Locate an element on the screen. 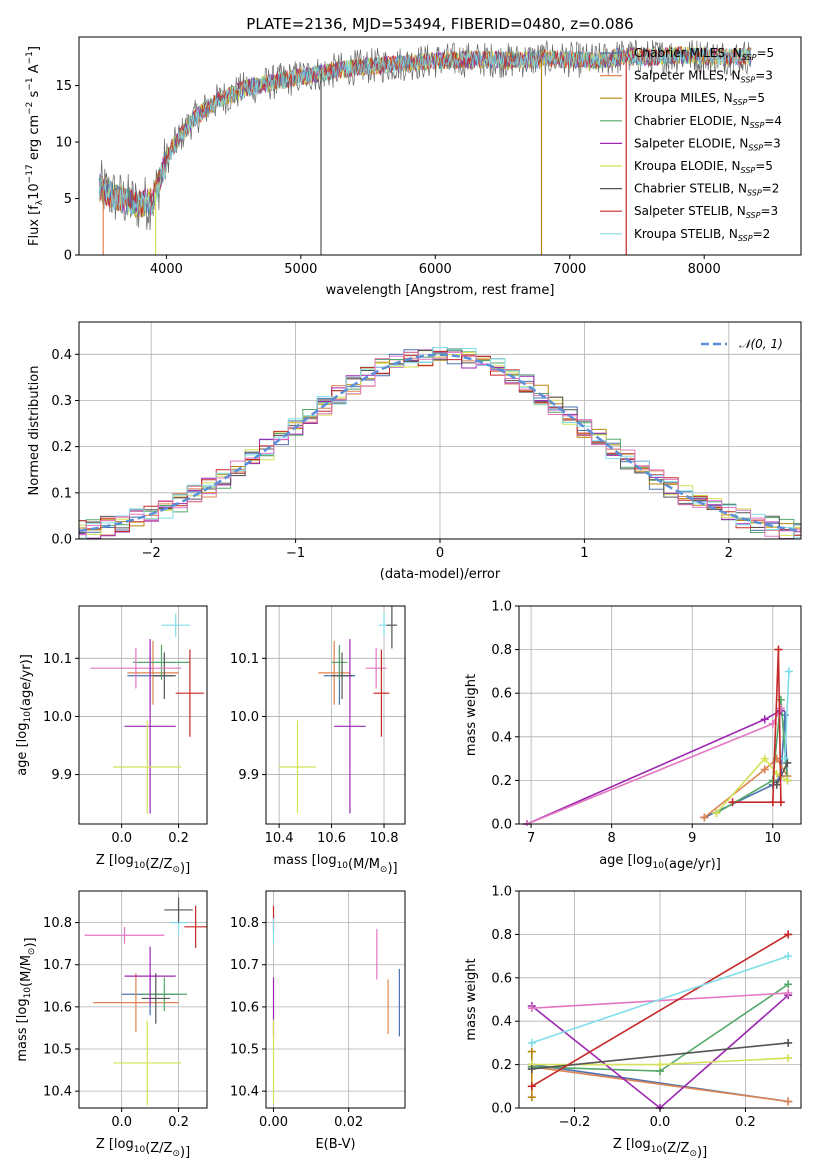 This screenshot has height=1170, width=819. mass_vs_ebv-points is located at coordinates (336, 1004).